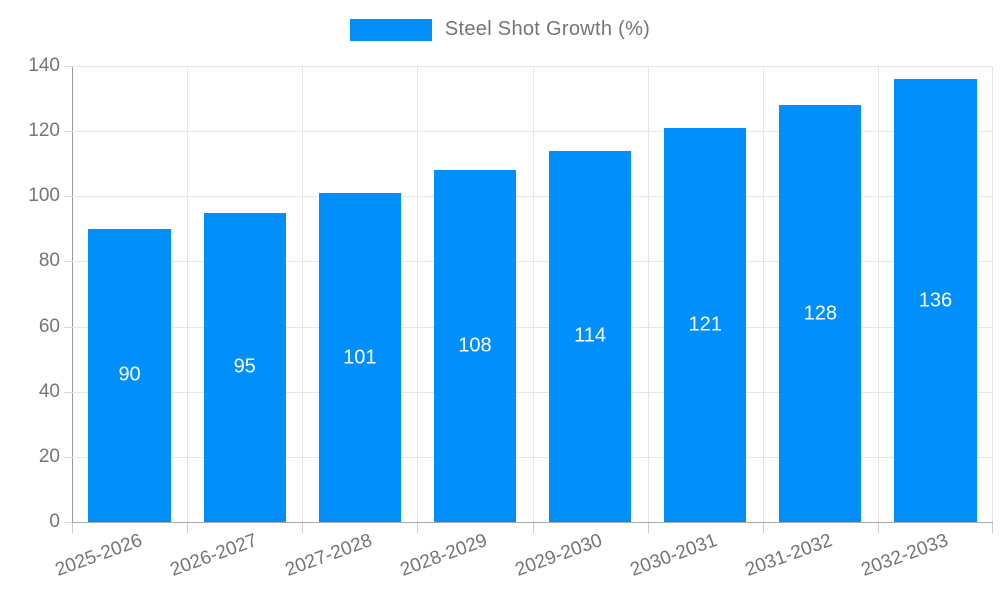  I want to click on bar-value-label: 108, so click(475, 345).